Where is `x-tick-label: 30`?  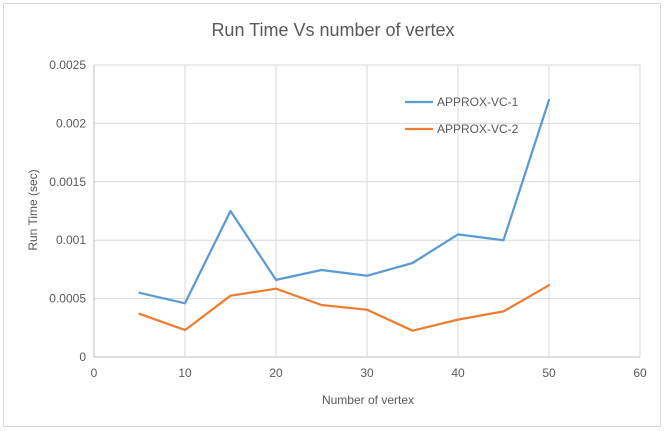
x-tick-label: 30 is located at coordinates (367, 373).